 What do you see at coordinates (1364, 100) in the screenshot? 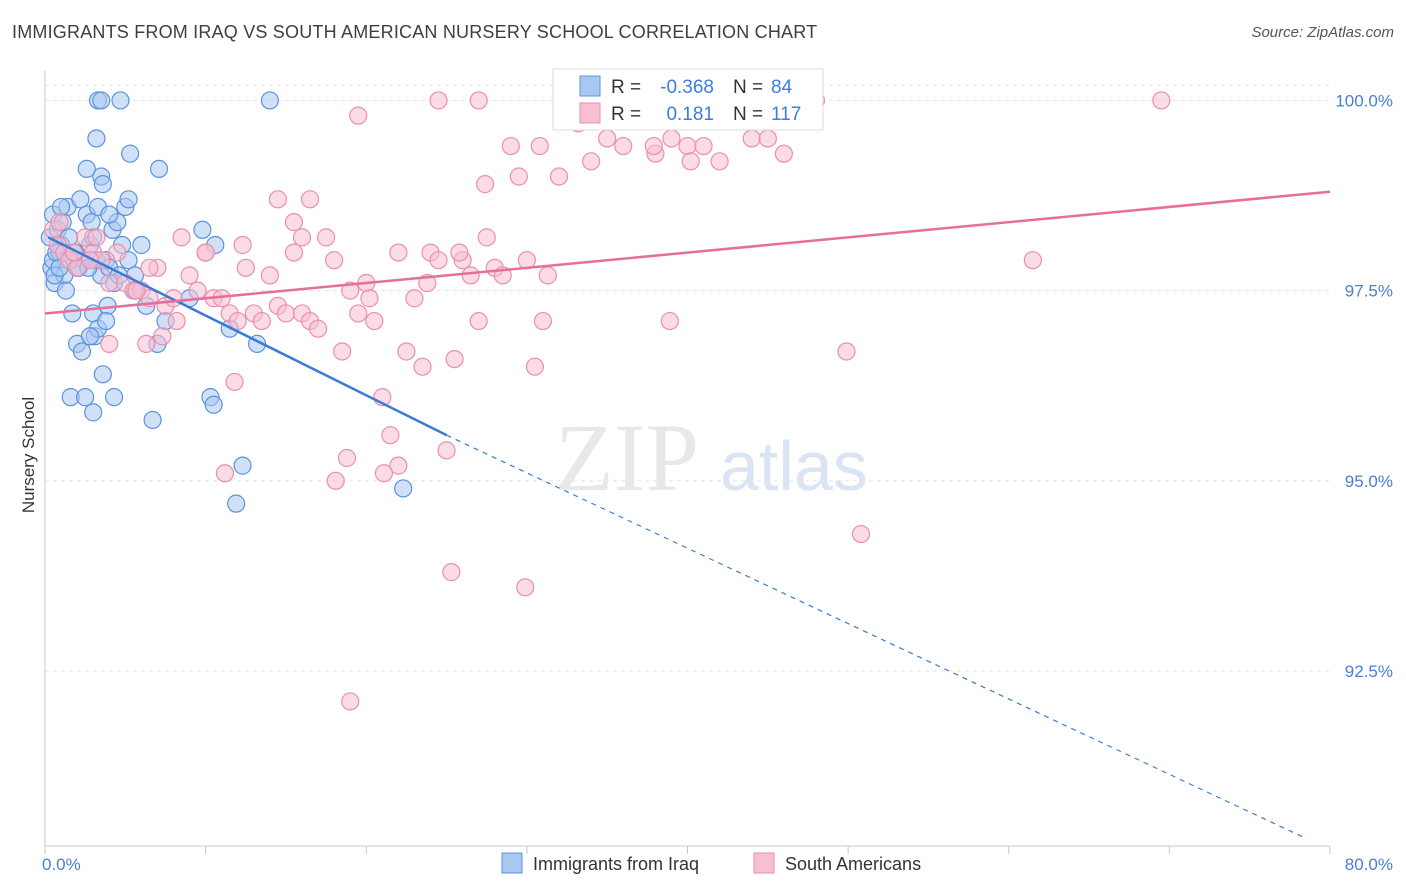
I see `y-tick-label: 100.0%` at bounding box center [1364, 100].